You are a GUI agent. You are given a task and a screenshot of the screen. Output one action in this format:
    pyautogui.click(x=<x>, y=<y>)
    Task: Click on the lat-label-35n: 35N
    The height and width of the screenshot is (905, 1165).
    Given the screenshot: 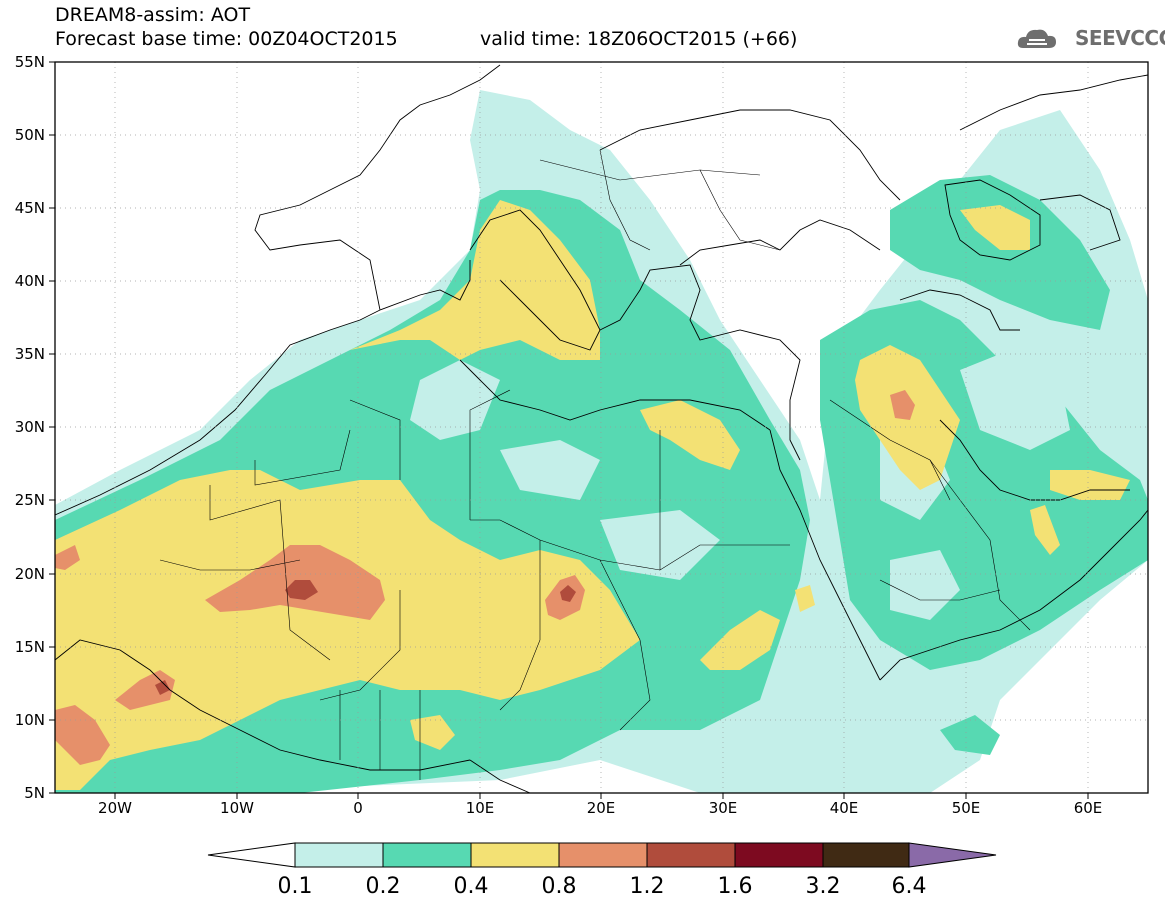 What is the action you would take?
    pyautogui.click(x=30, y=354)
    